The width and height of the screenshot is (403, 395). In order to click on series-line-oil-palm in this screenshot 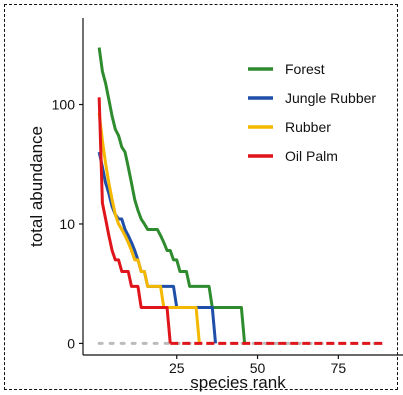, I will do `click(134, 220)`.